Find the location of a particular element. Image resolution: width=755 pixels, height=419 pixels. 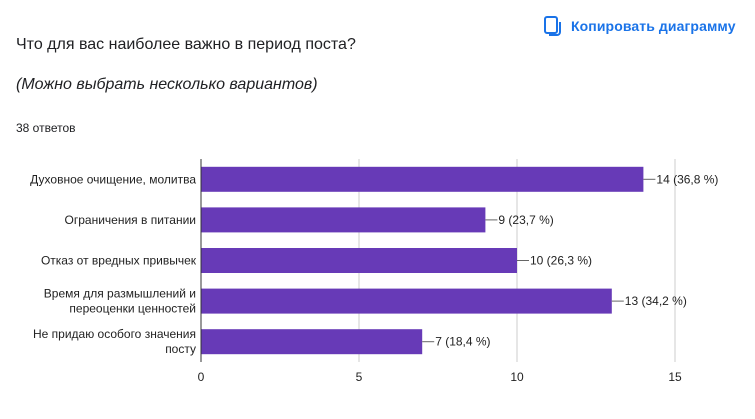

category-label: Ограничения в питании is located at coordinates (130, 220).